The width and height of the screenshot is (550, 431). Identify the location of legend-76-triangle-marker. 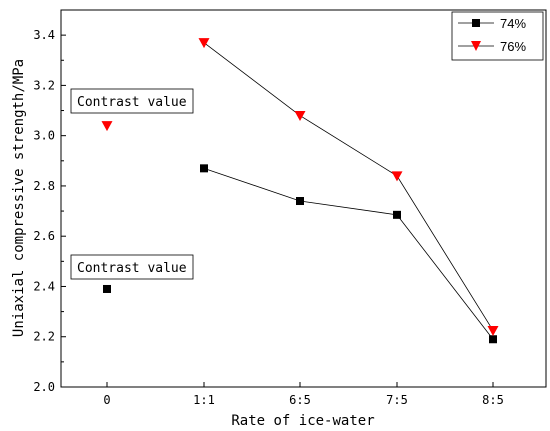
(476, 46).